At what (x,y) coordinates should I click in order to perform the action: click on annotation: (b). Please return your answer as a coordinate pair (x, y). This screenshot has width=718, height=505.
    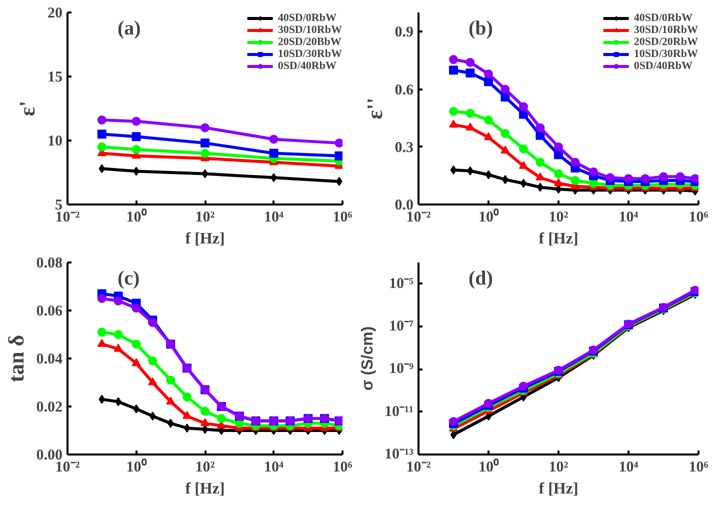
    Looking at the image, I should click on (480, 29).